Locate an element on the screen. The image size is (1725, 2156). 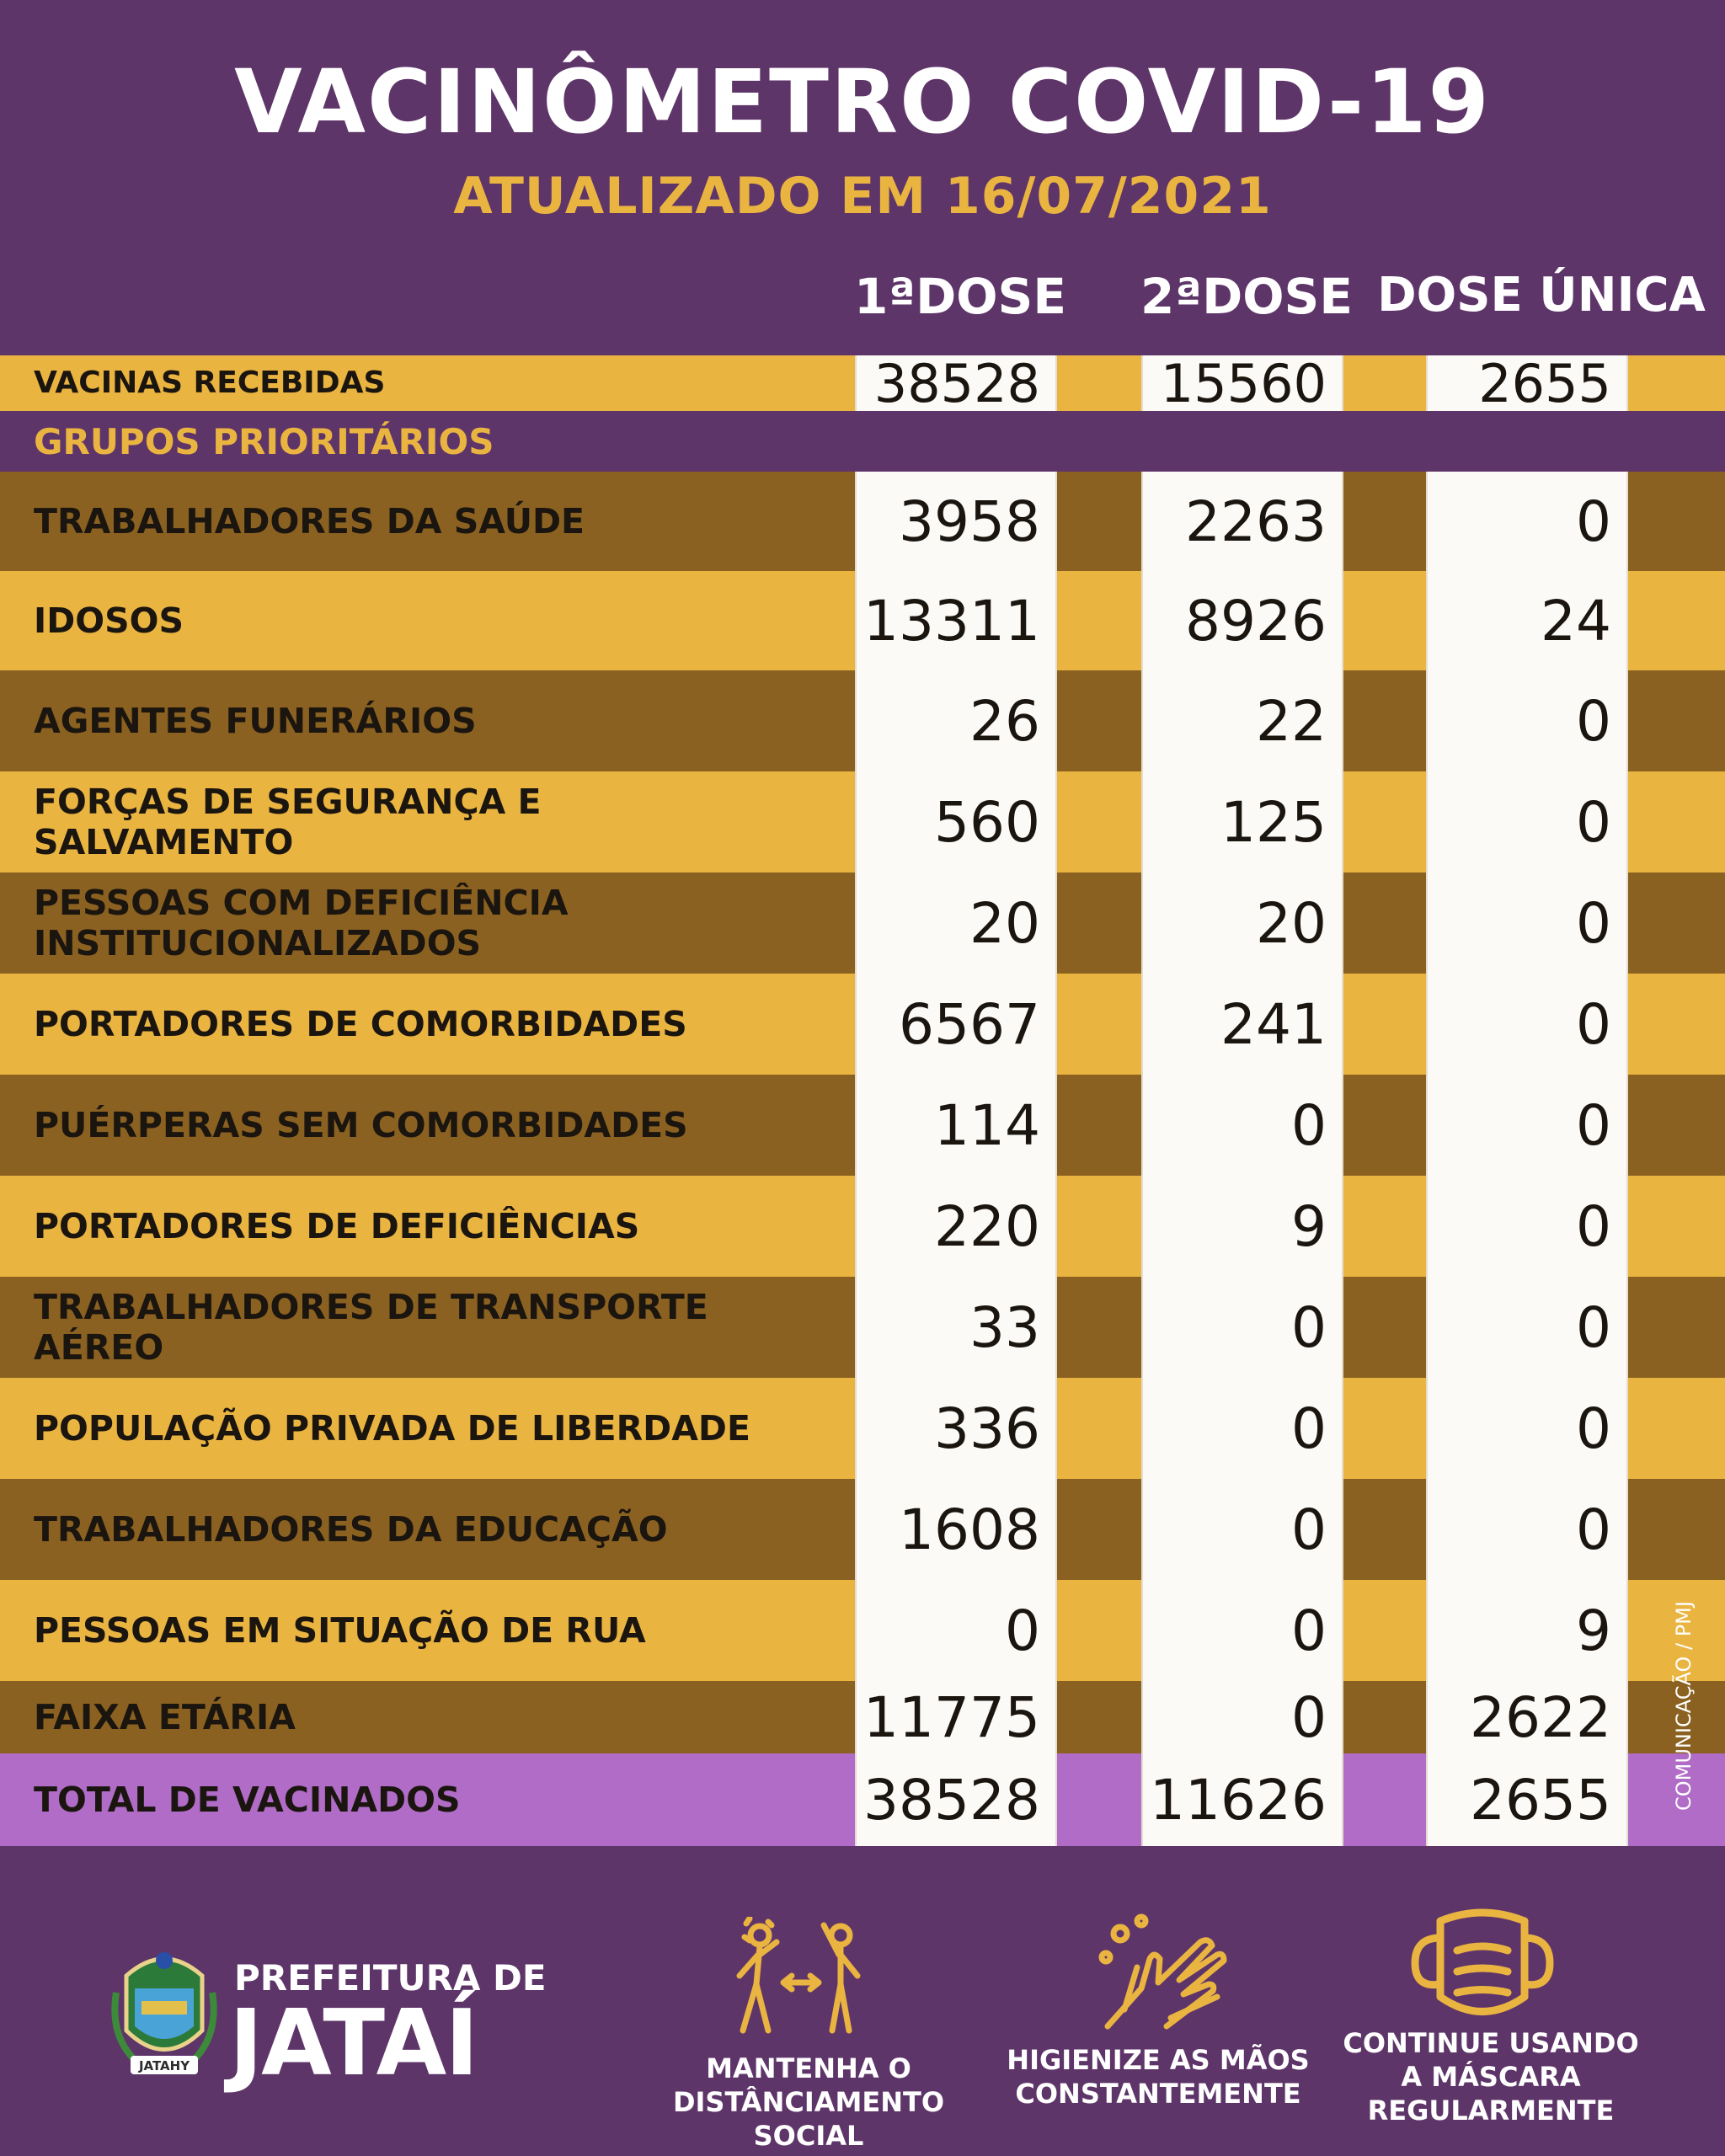
single-dose-value: 9 is located at coordinates (1527, 1630).